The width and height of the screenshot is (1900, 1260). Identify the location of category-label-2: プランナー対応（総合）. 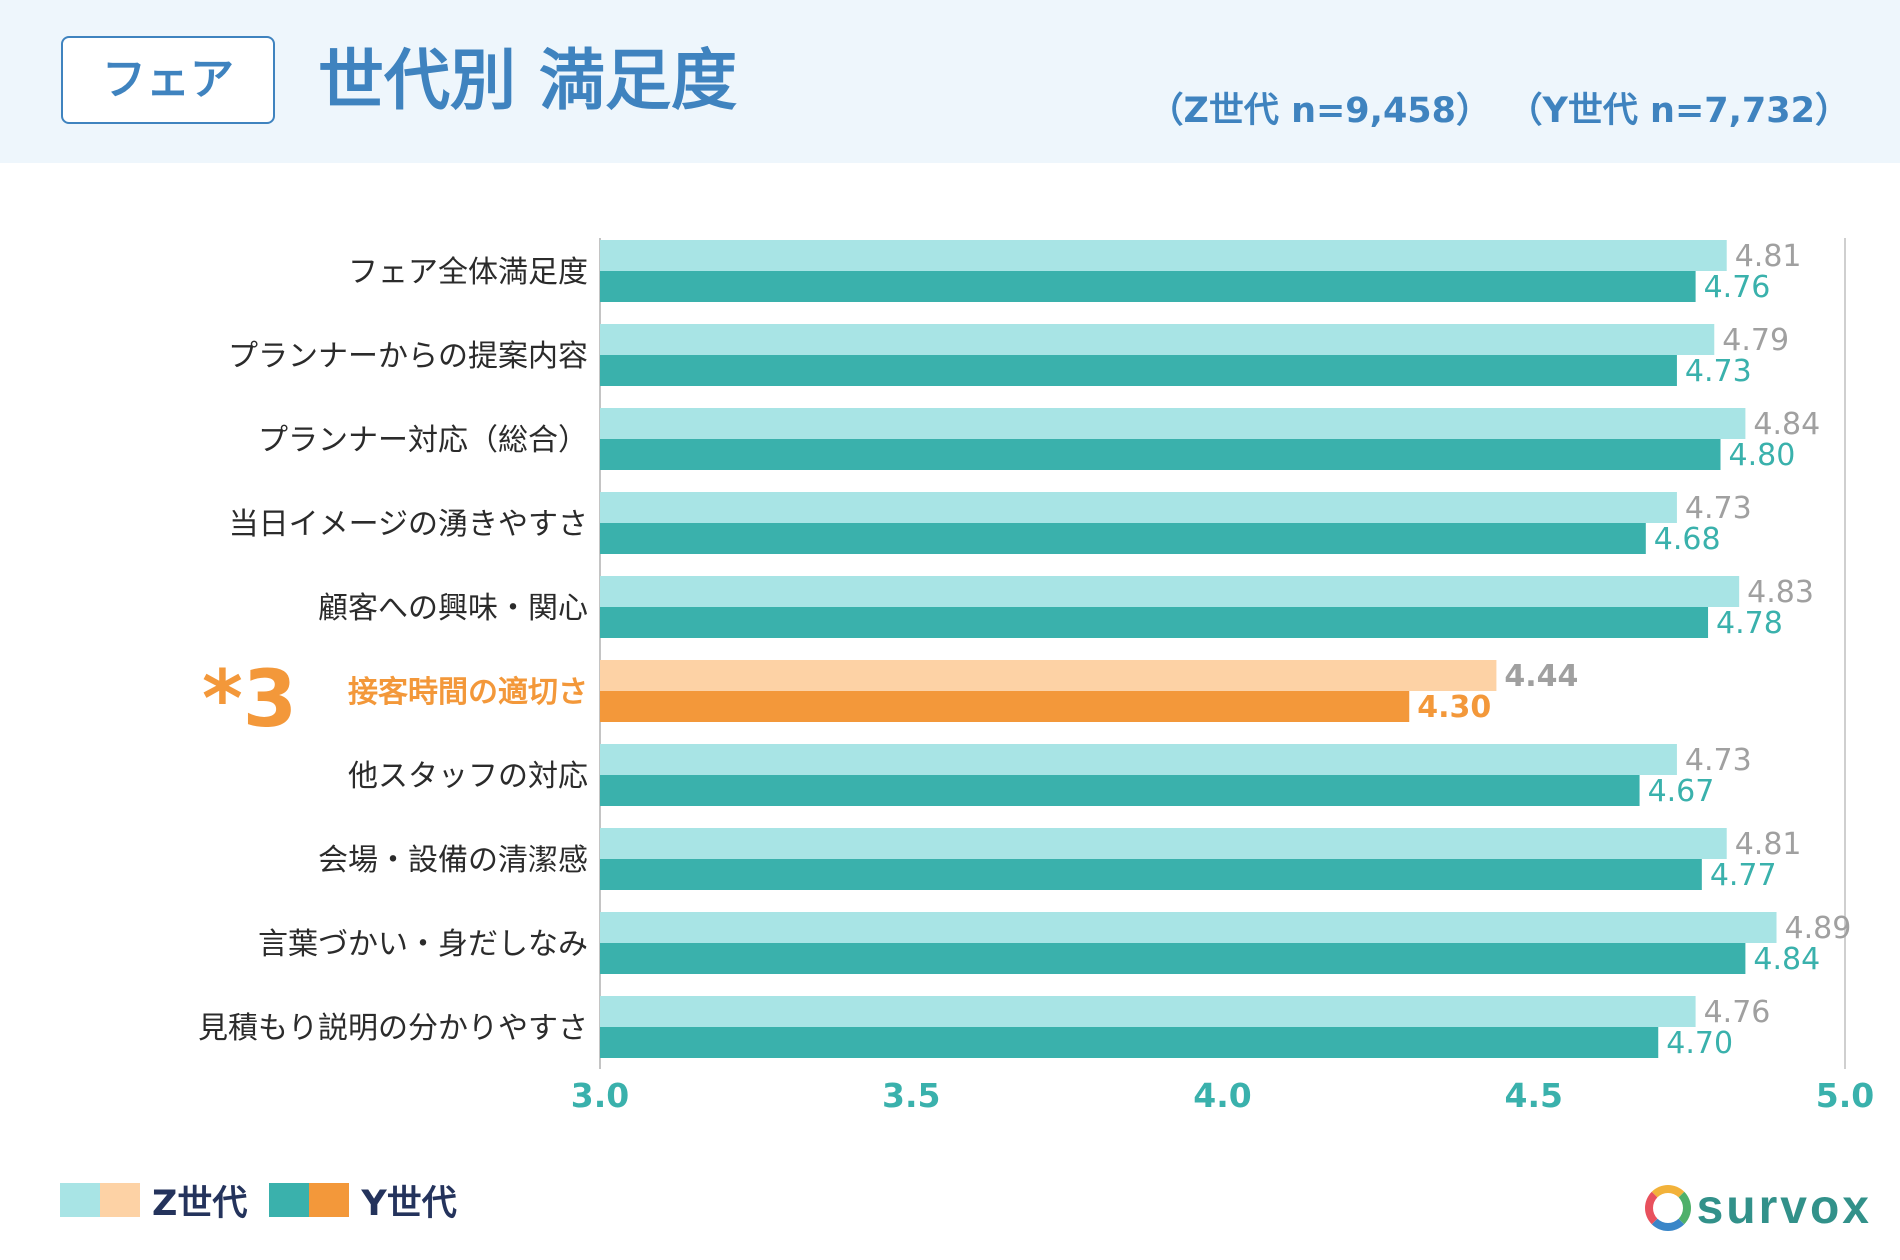
(423, 440).